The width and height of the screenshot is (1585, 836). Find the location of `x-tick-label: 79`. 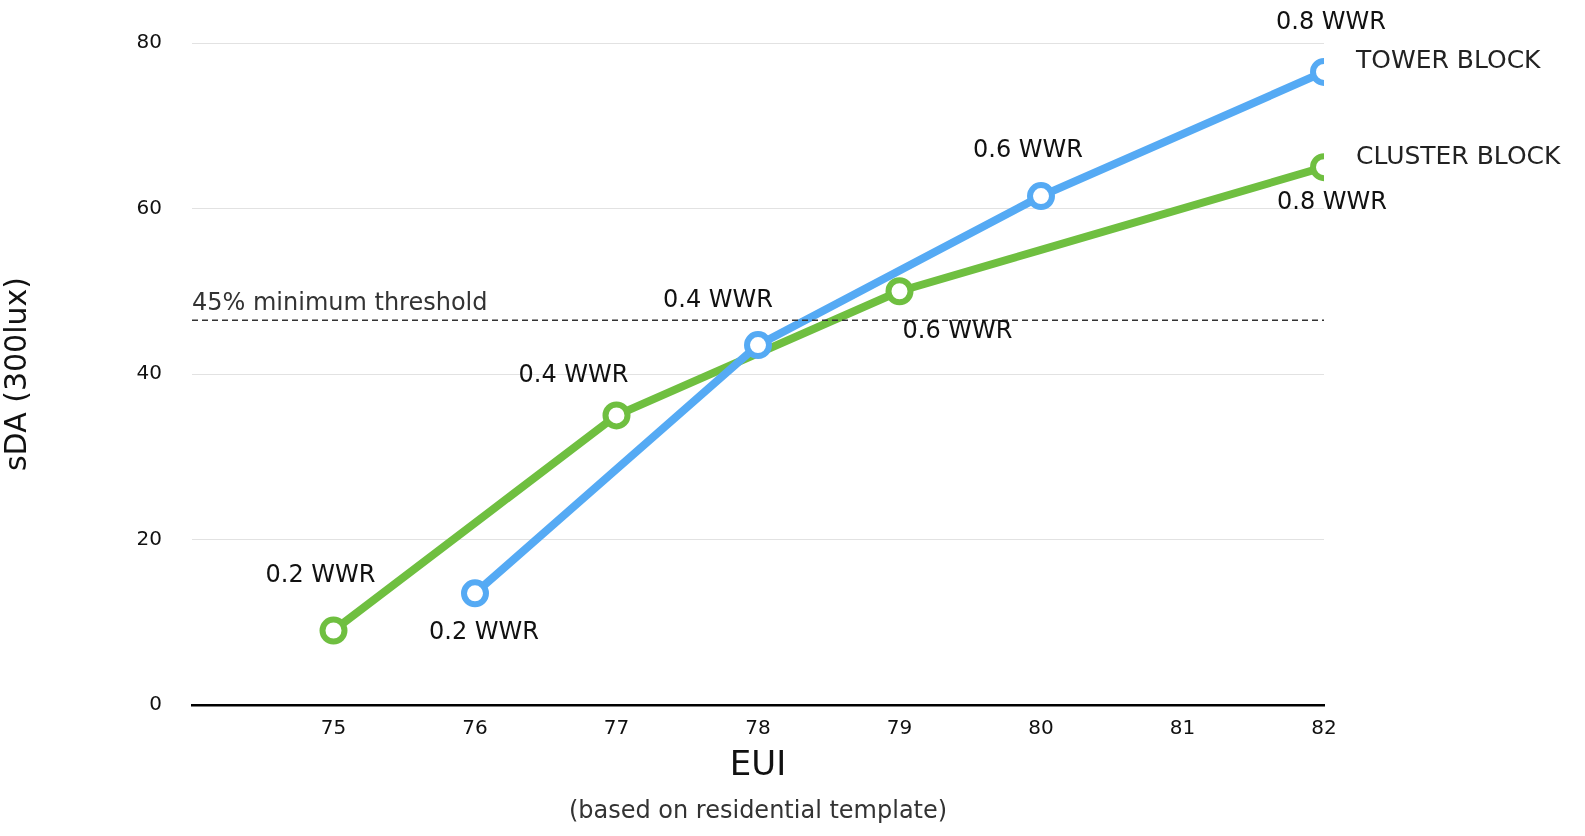

x-tick-label: 79 is located at coordinates (899, 727).